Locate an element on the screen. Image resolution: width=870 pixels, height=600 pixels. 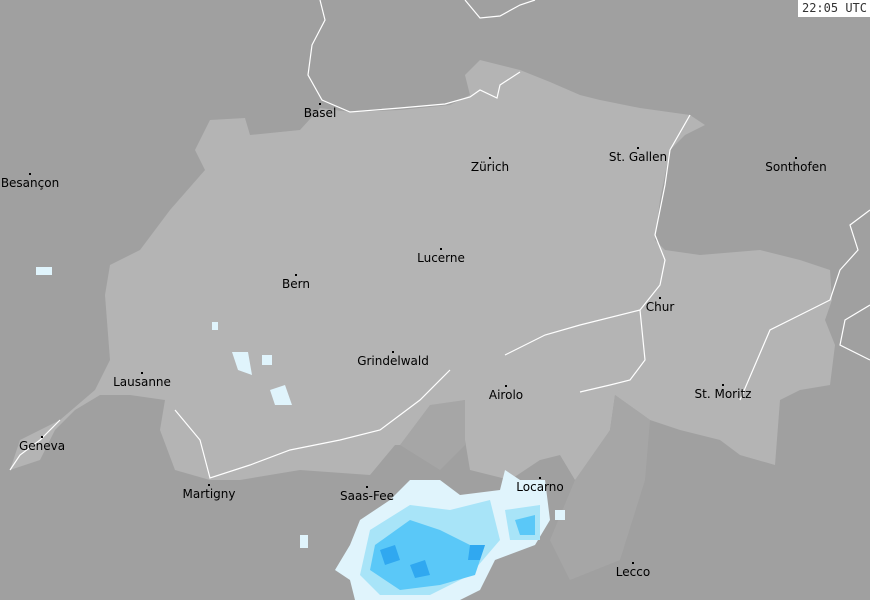
city-label: Locarno is located at coordinates (540, 487).